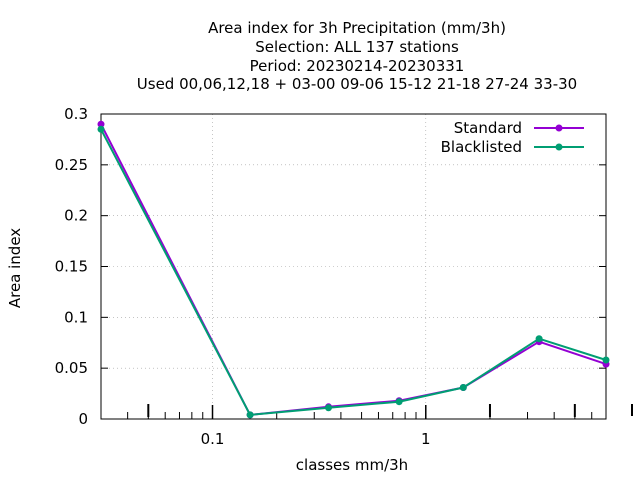 The height and width of the screenshot is (480, 640). I want to click on x-tick-label: 0.1, so click(213, 439).